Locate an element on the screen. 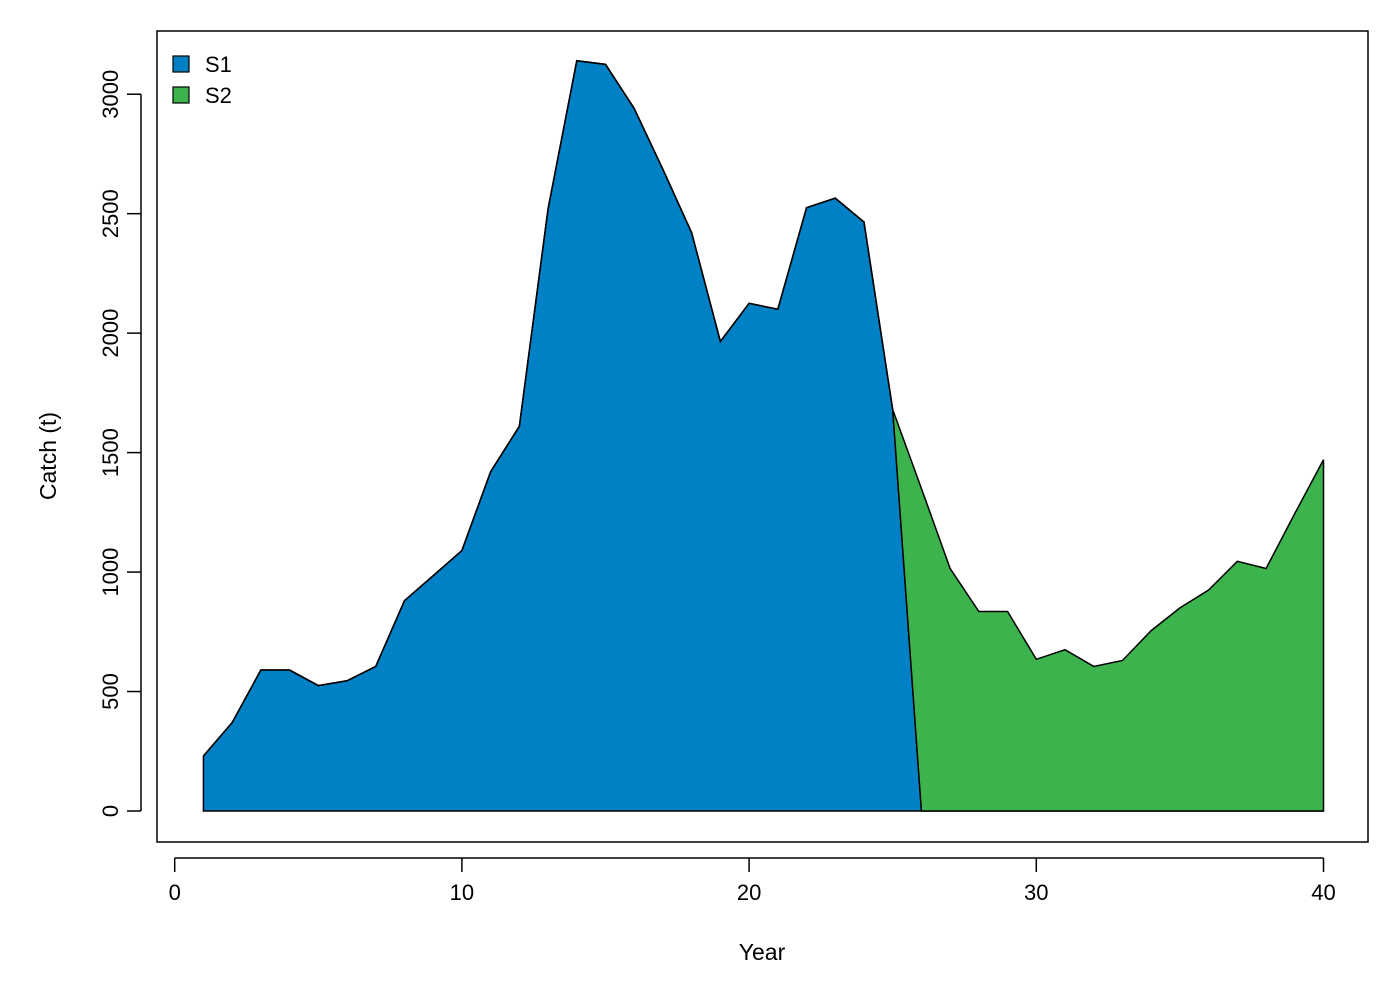  y-axis: 0 500 1000 1500 2000 2500 3000 is located at coordinates (120, 443).